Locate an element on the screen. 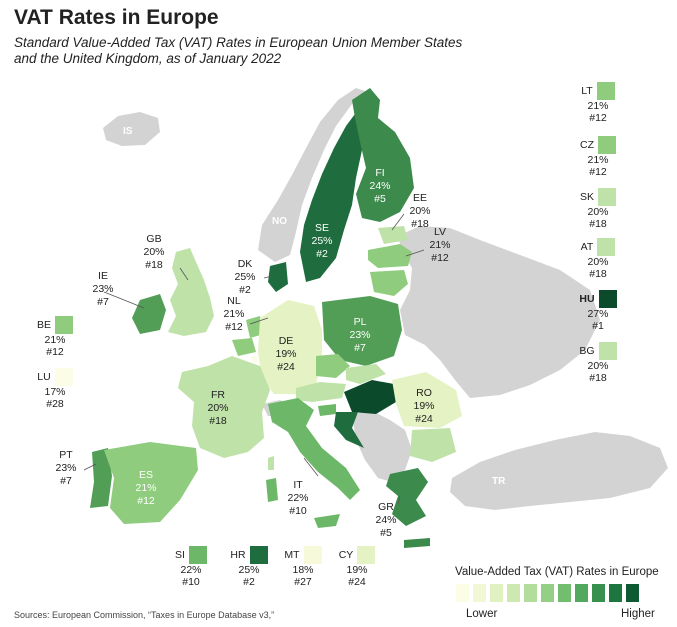 This screenshot has width=677, height=627. legend-hr: HR 25% #2 is located at coordinates (249, 567).